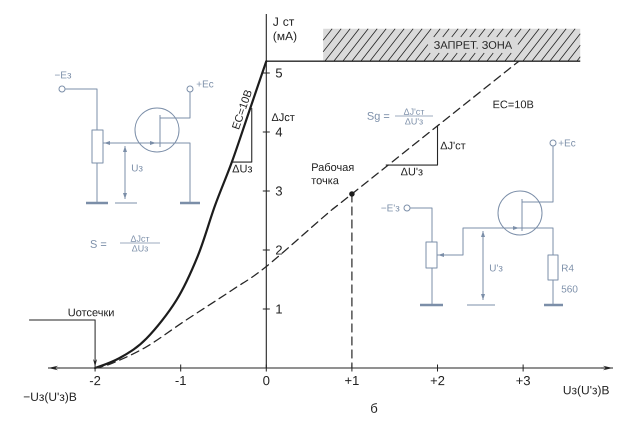  Describe the element at coordinates (473, 45) in the screenshot. I see `band-label: ЗАПРЕТ. ЗОНА` at that location.